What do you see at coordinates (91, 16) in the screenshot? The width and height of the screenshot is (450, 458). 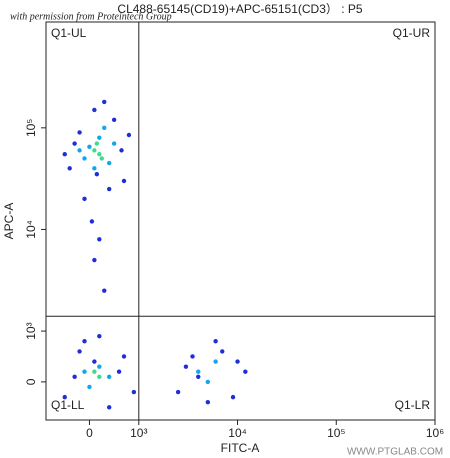 I see `watermark: with permission from Proteintech Group` at bounding box center [91, 16].